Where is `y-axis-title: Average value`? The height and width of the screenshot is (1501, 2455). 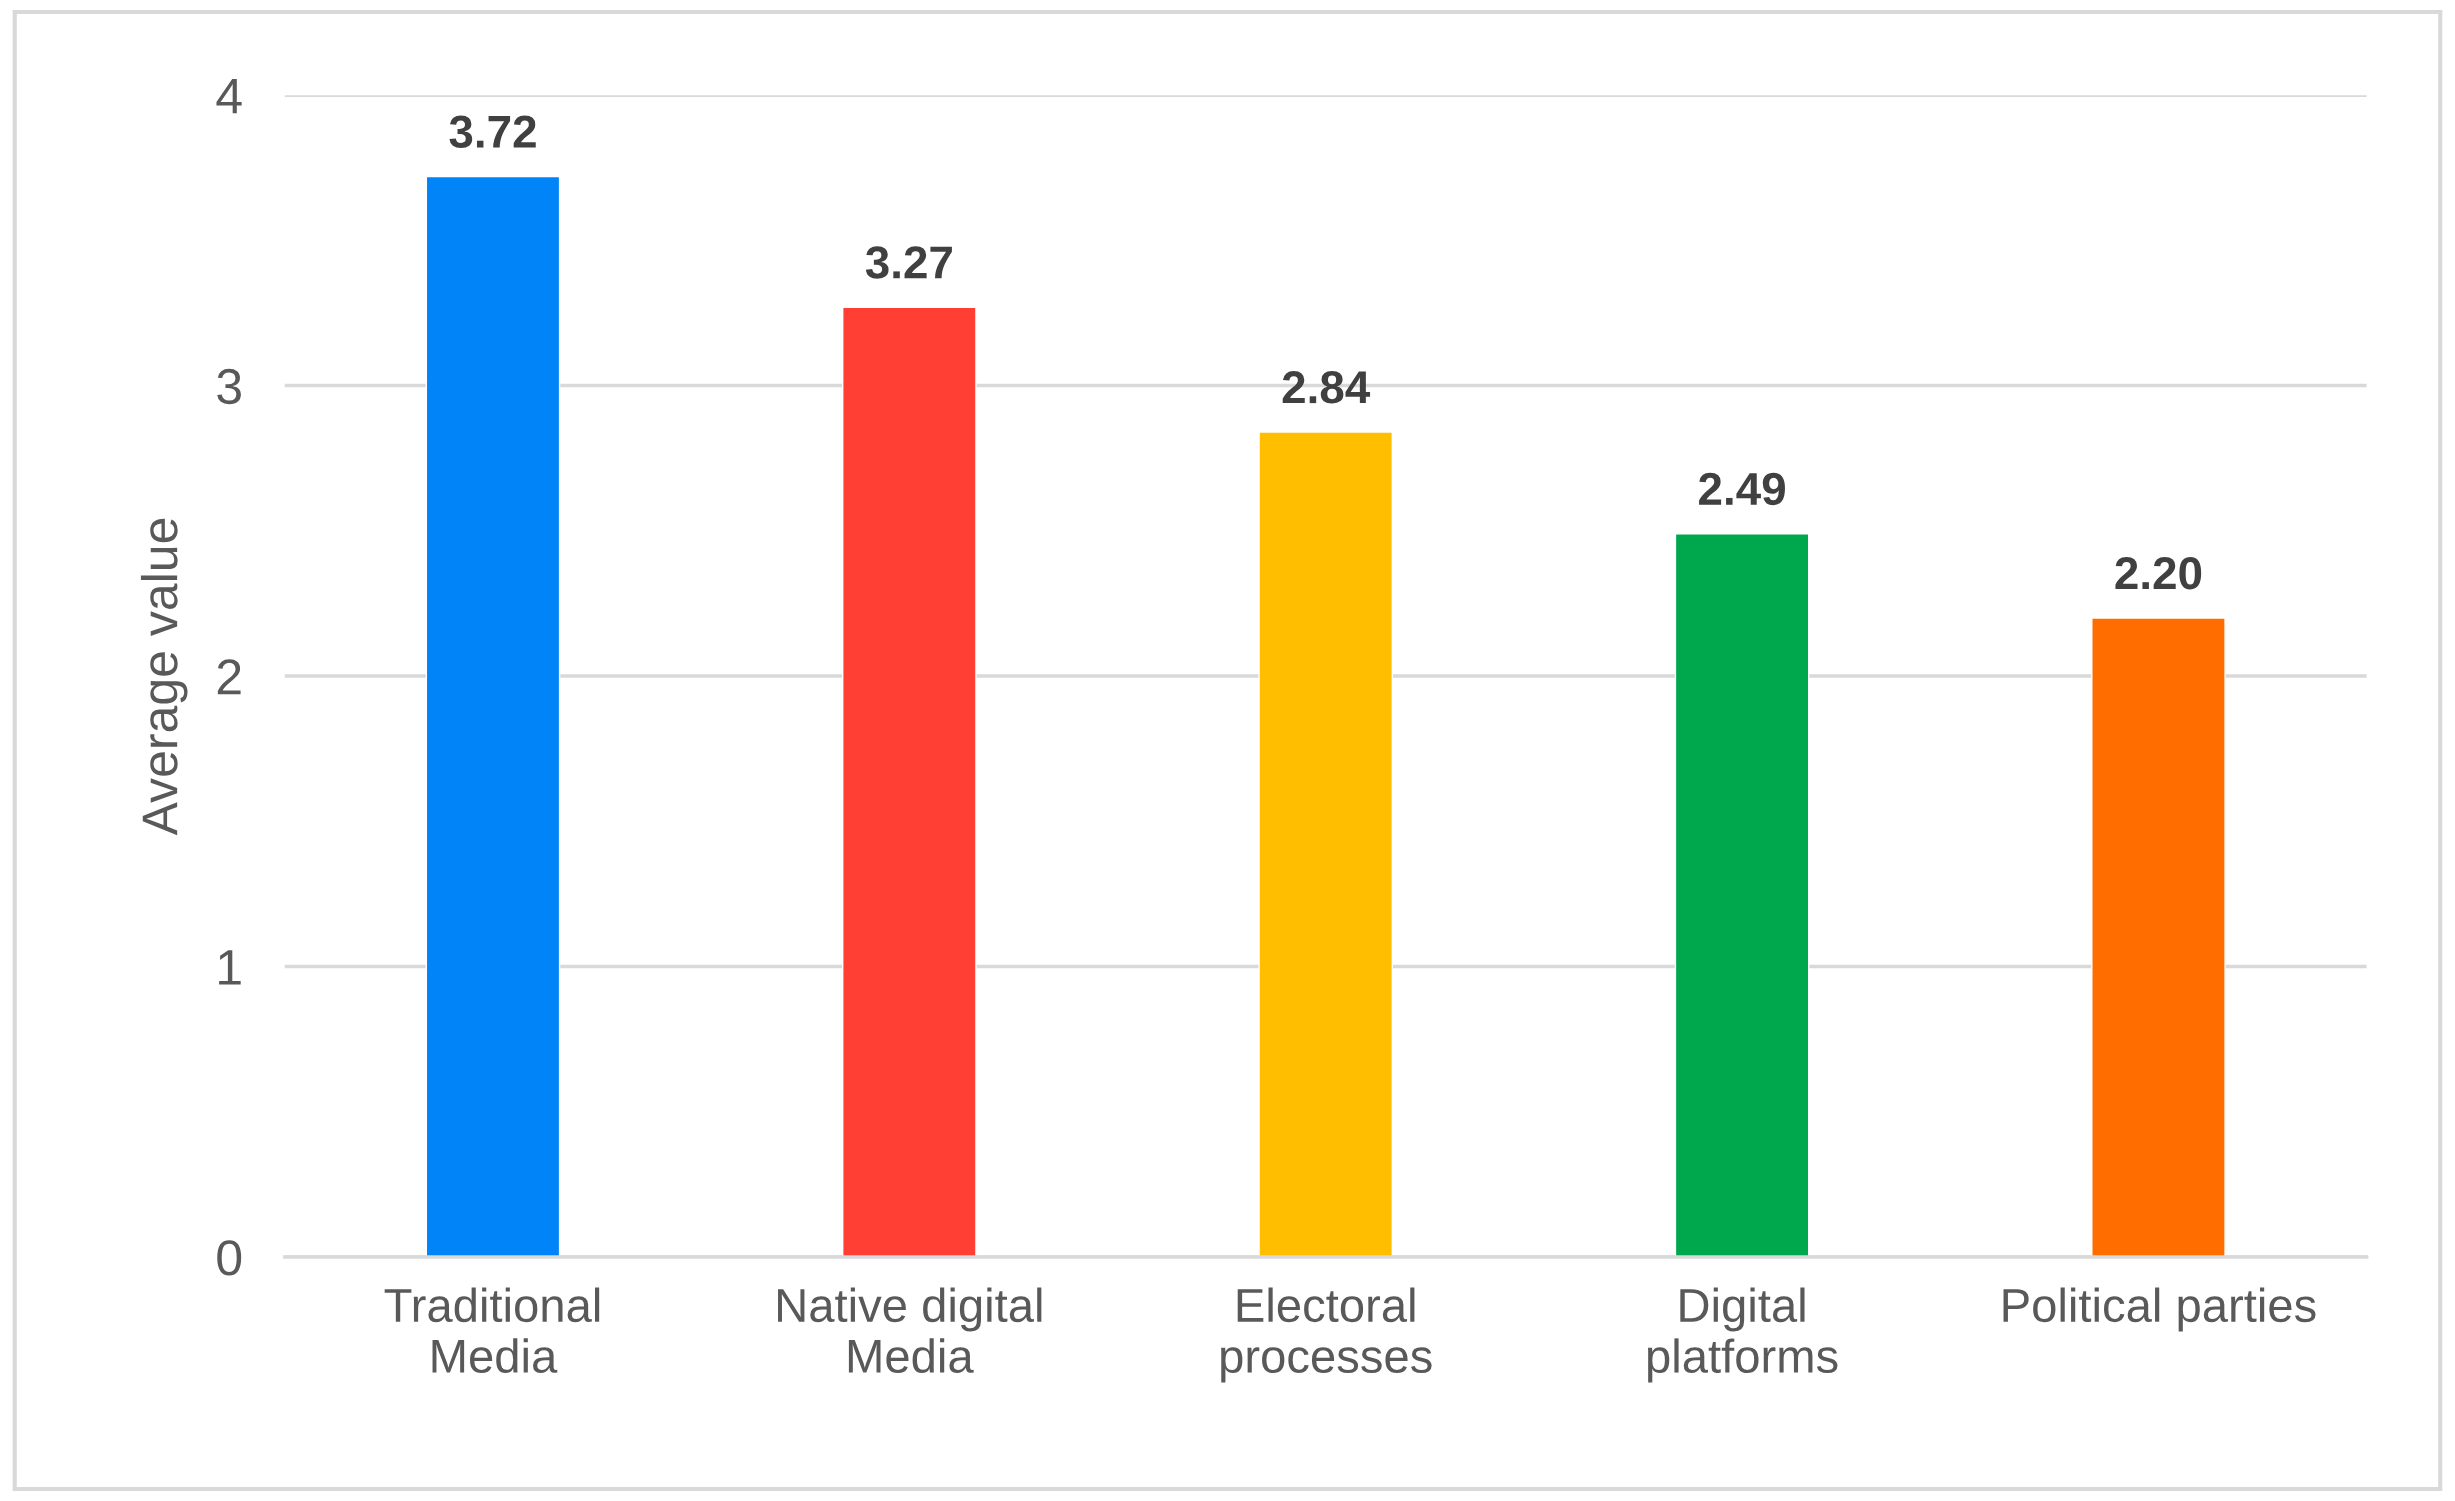 y-axis-title: Average value is located at coordinates (164, 677).